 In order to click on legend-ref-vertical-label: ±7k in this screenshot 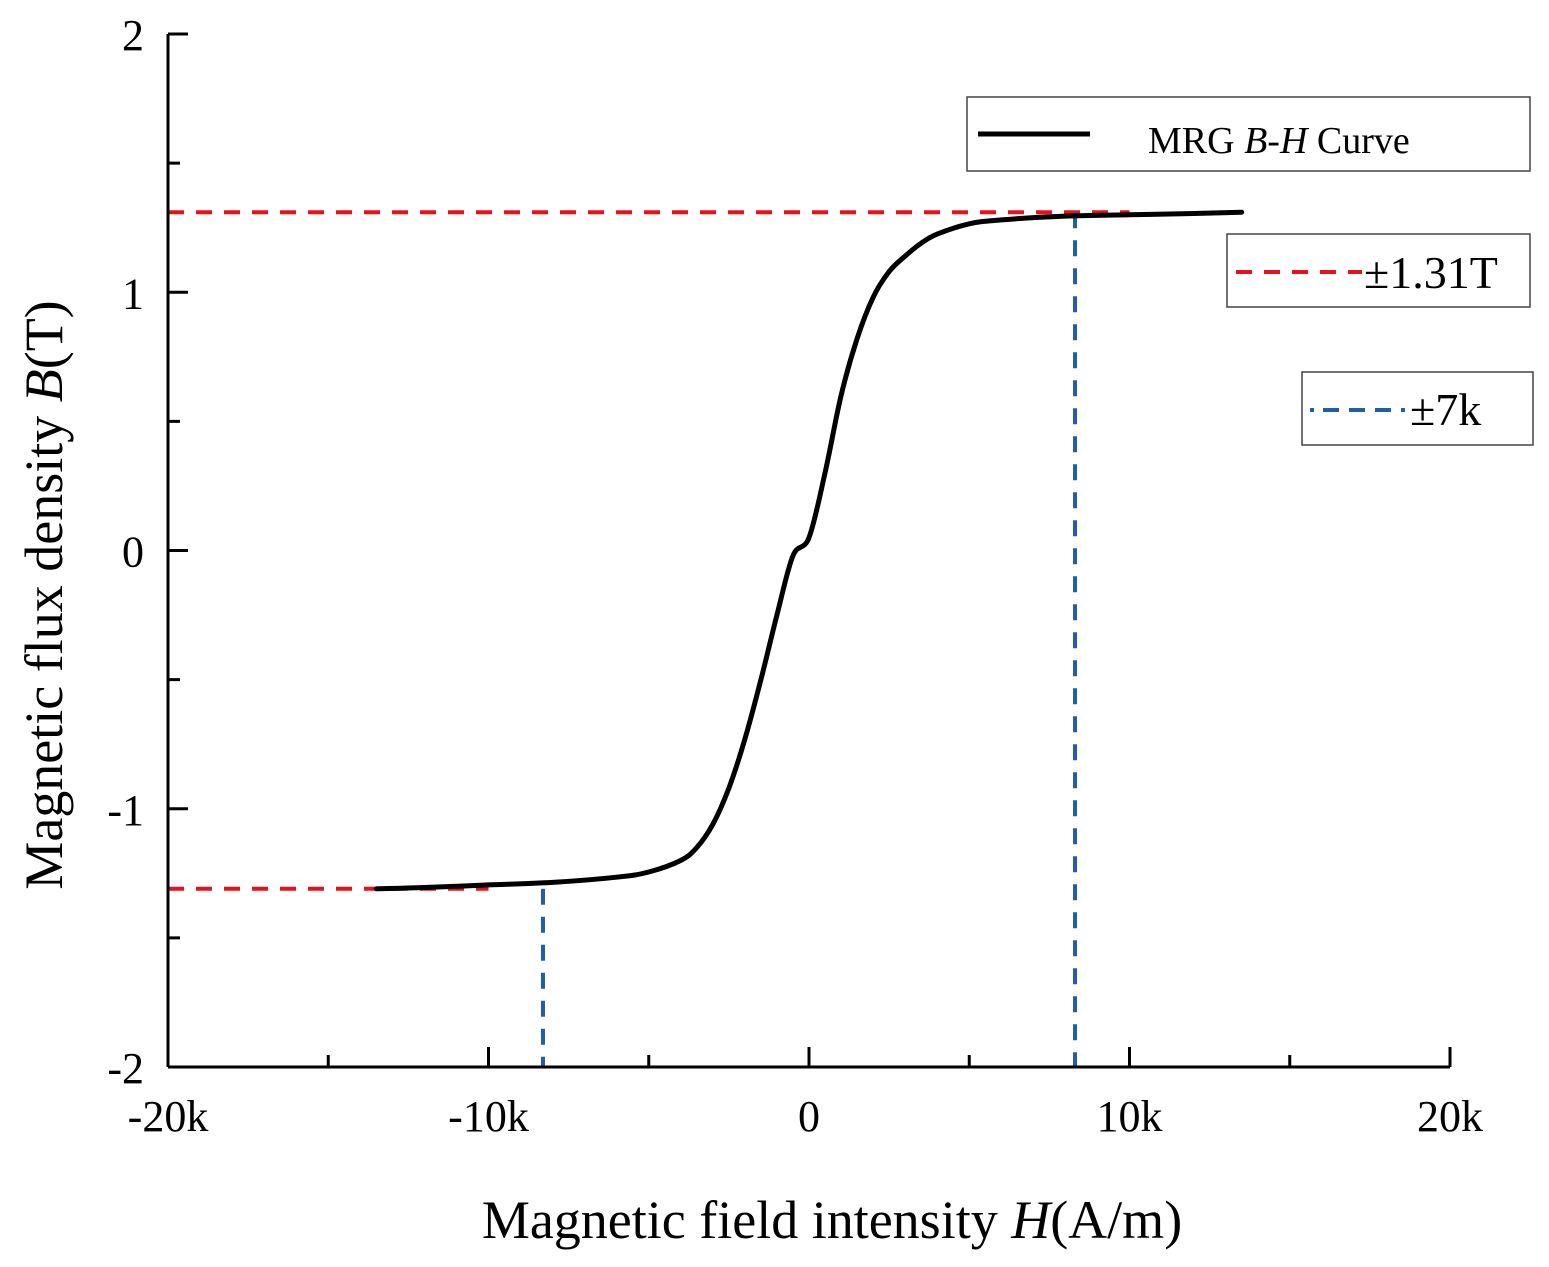, I will do `click(1445, 409)`.